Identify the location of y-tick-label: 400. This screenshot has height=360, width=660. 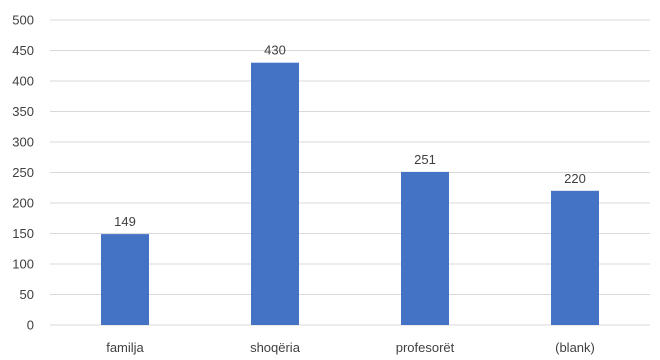
(23, 81).